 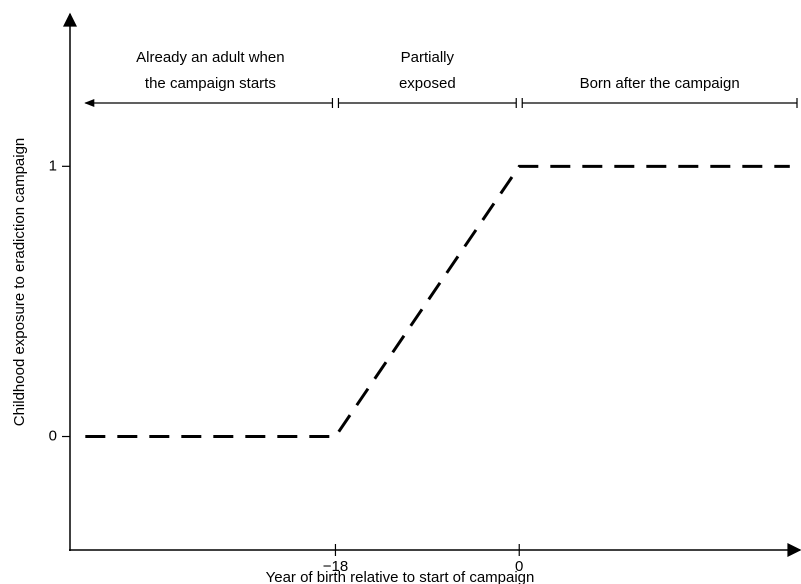 I want to click on region-label: the campaign starts, so click(x=210, y=83).